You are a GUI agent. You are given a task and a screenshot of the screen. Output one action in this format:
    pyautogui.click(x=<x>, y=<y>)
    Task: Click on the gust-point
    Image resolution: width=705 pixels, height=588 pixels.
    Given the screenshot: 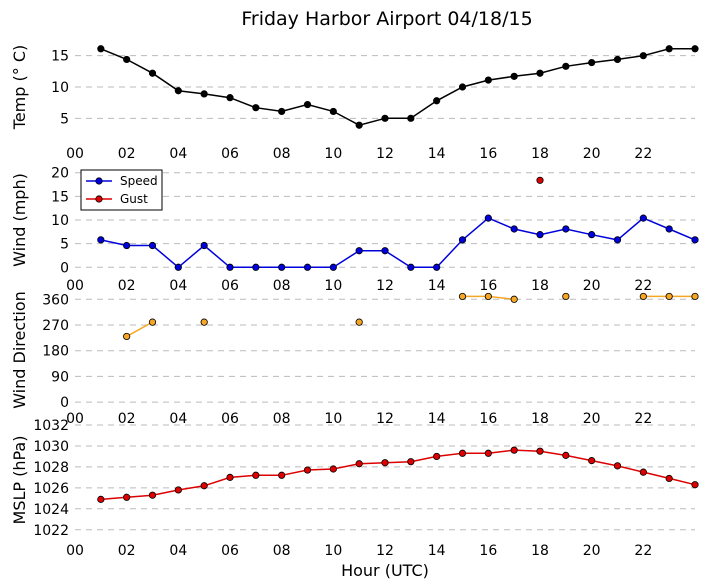 What is the action you would take?
    pyautogui.click(x=540, y=180)
    